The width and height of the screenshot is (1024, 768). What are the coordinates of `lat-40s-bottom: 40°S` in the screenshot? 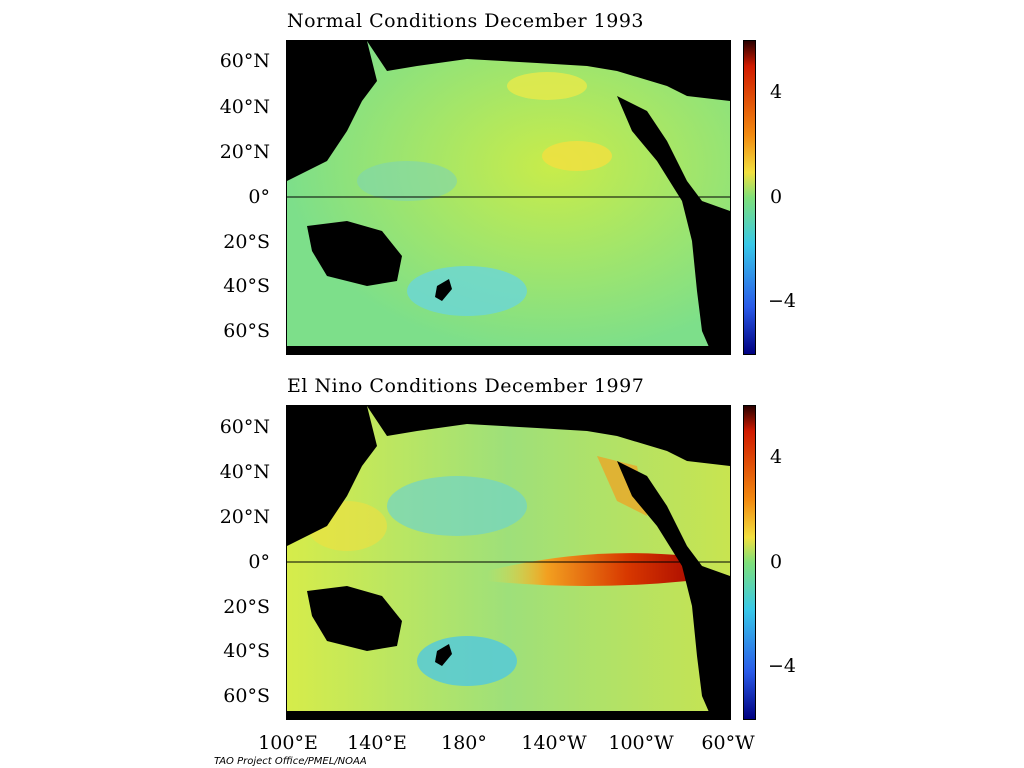 It's located at (246, 651).